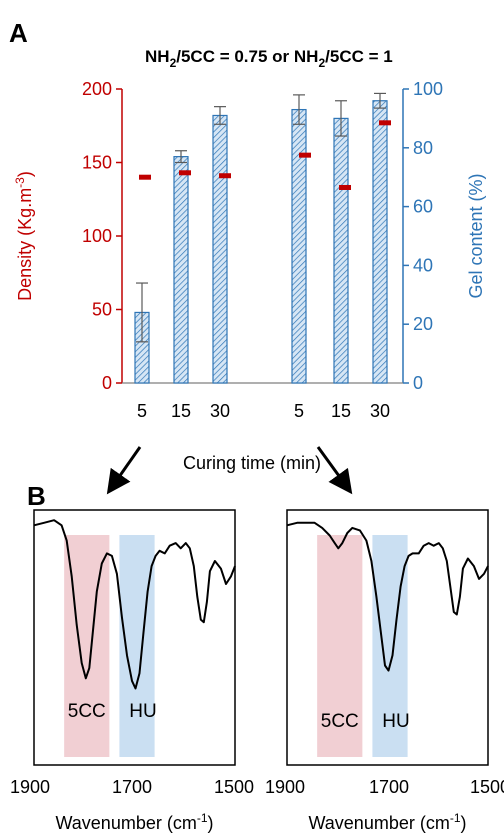  Describe the element at coordinates (423, 265) in the screenshot. I see `y-right-tick-label: 40` at that location.